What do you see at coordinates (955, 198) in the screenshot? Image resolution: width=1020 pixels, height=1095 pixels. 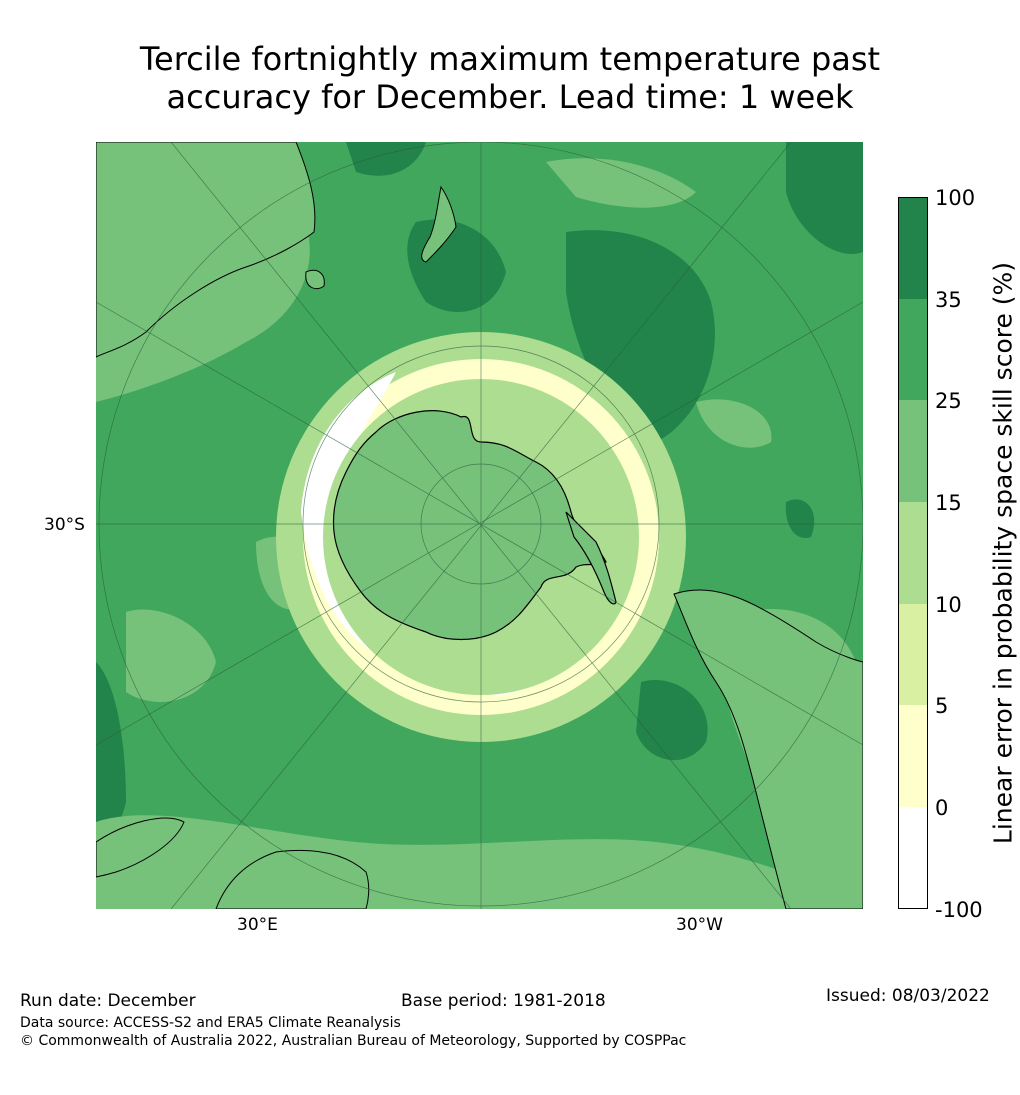 I see `colorbar-tick: 100` at bounding box center [955, 198].